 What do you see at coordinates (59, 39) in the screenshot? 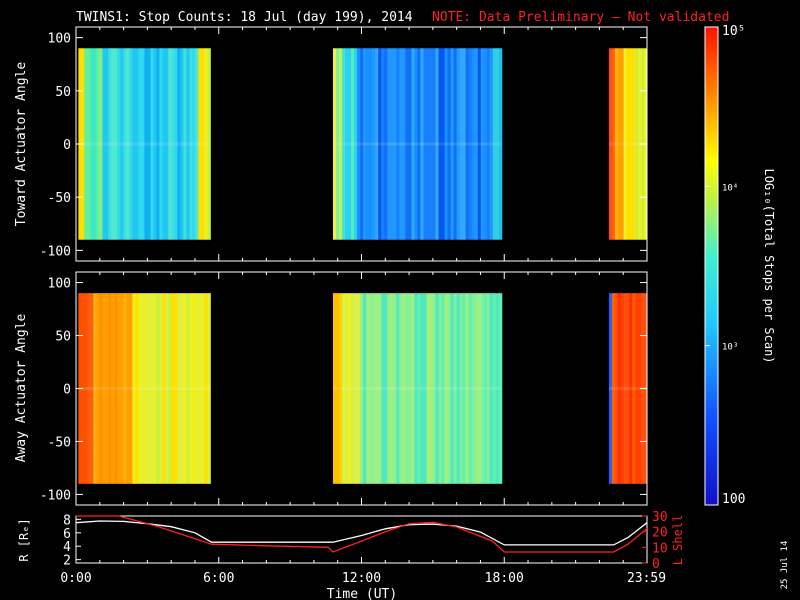
I see `toward-ytick-label: 100` at bounding box center [59, 39].